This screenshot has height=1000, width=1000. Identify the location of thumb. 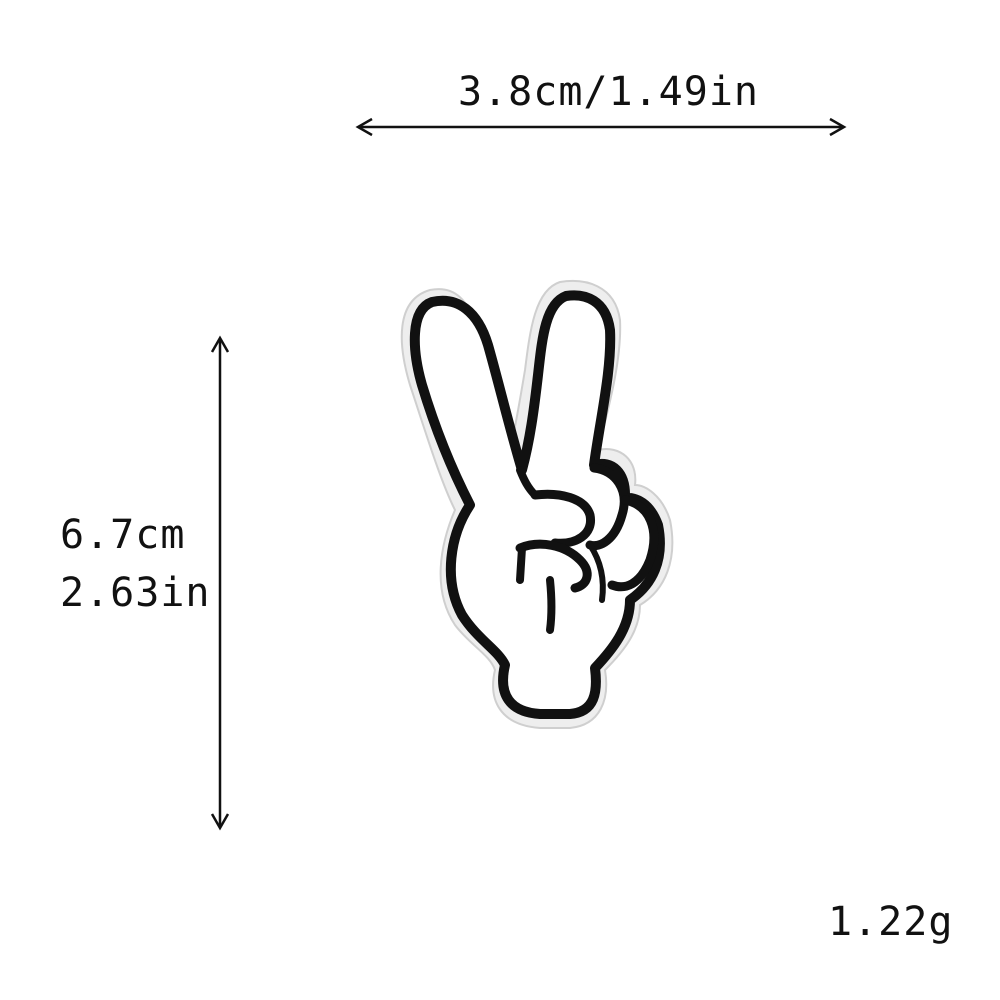
(553, 566).